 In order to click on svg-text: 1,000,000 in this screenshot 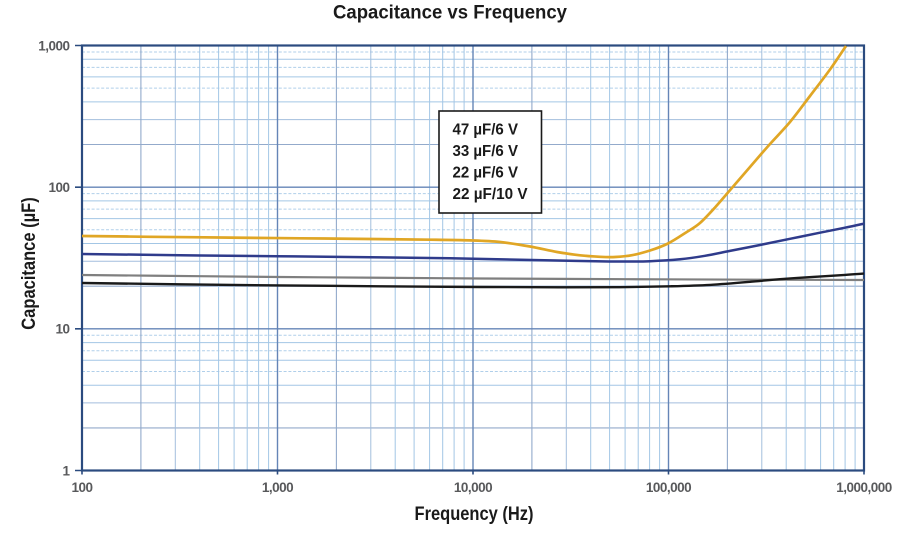, I will do `click(864, 487)`.